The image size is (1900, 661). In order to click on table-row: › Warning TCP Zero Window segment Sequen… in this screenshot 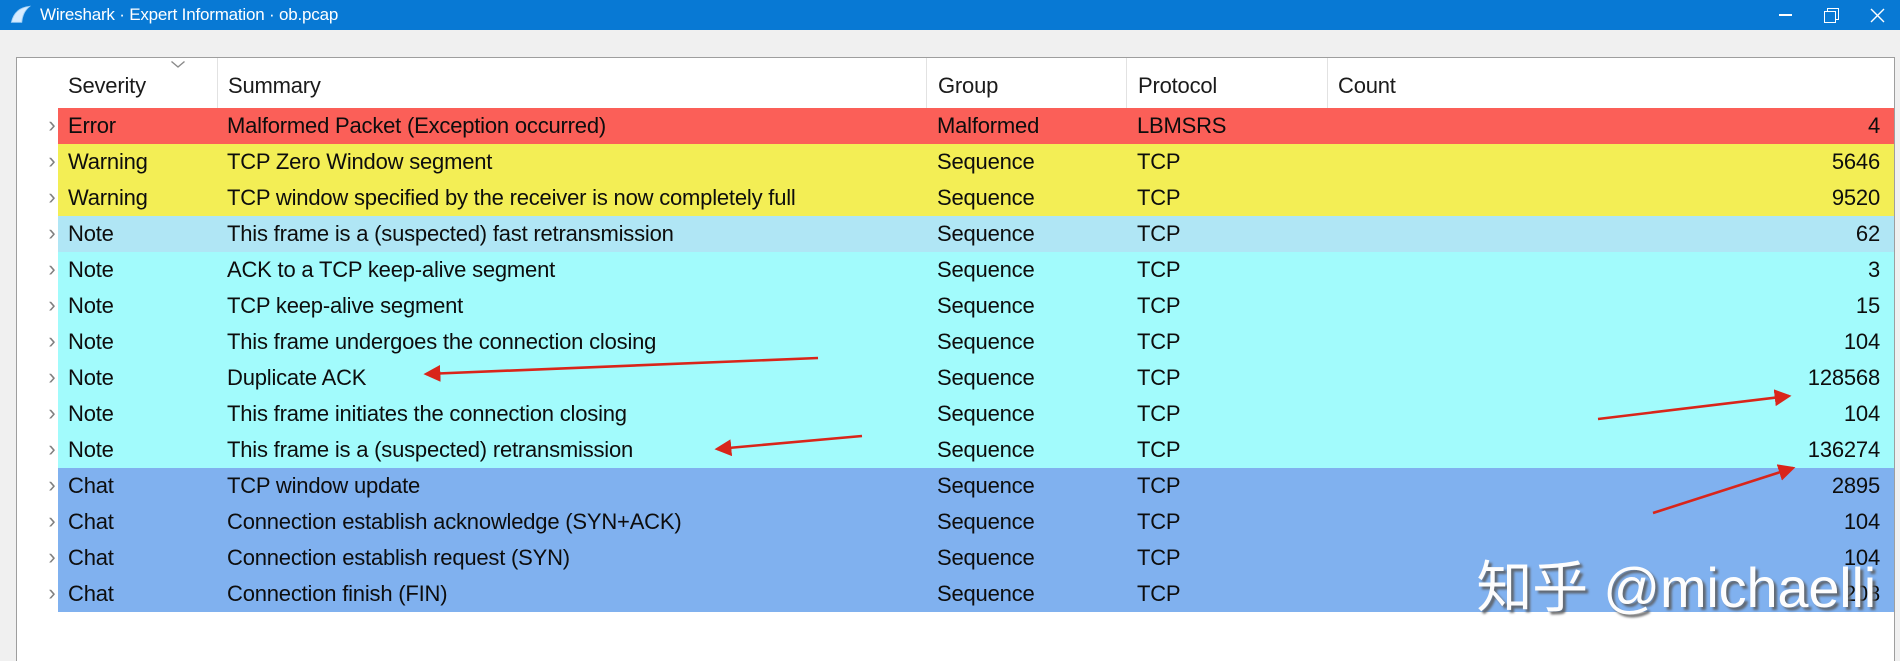, I will do `click(955, 162)`.